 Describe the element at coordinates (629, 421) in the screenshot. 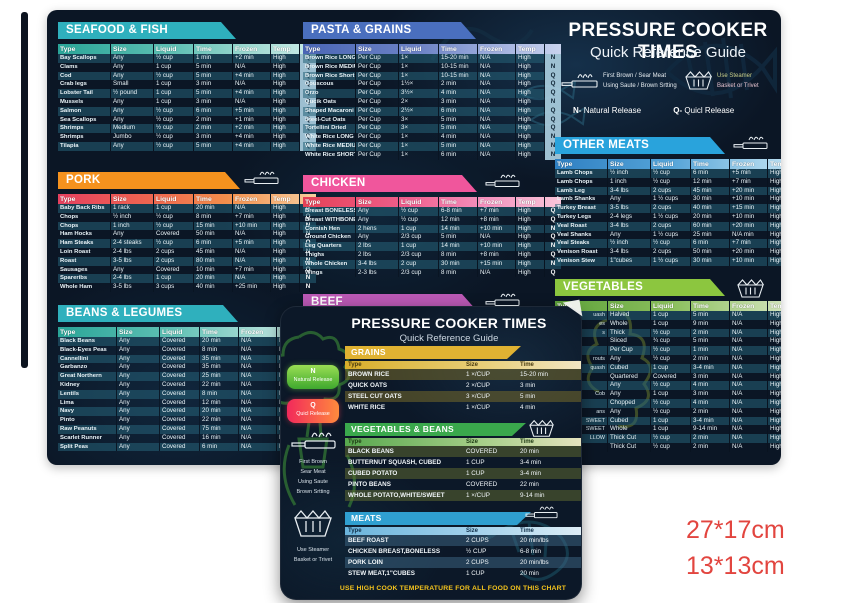

I see `table-cell: Cubed` at that location.